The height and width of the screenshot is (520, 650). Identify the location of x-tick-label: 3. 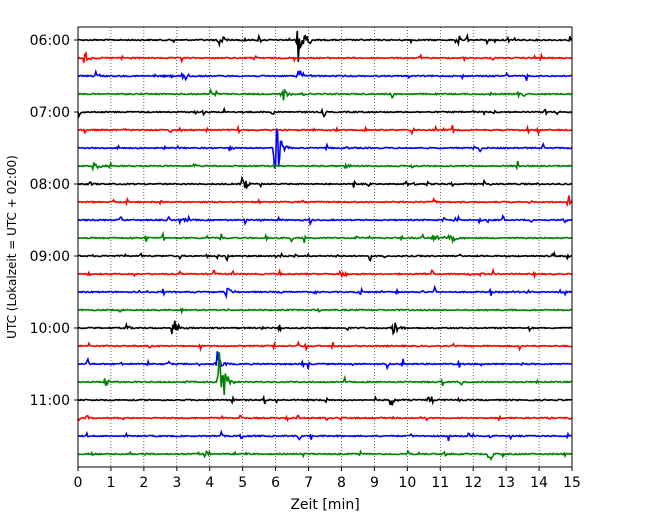
(176, 483).